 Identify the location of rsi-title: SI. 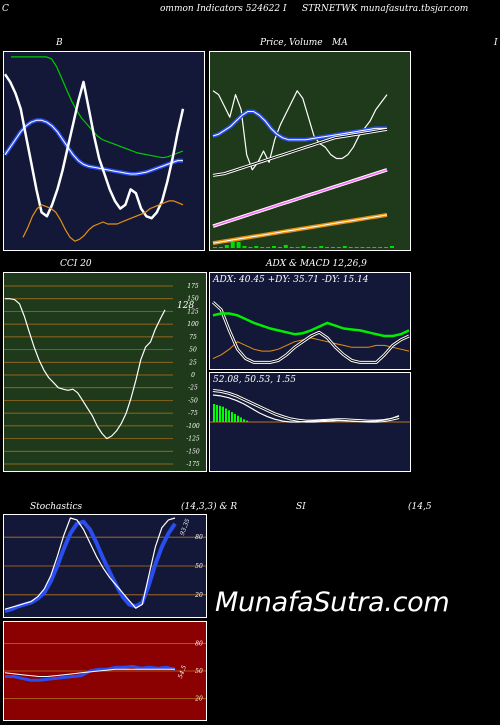
(301, 507).